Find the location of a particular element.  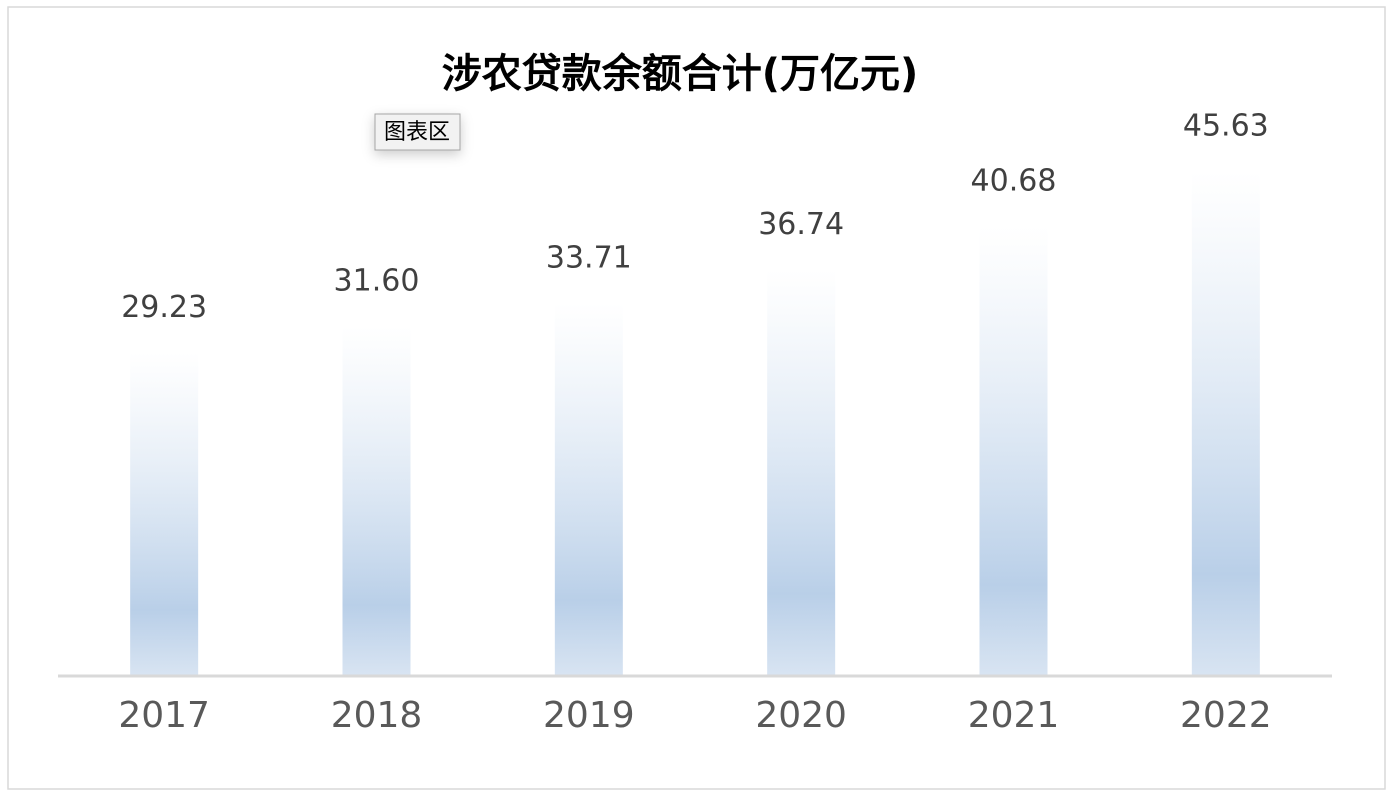

tooltip-box is located at coordinates (417, 132).